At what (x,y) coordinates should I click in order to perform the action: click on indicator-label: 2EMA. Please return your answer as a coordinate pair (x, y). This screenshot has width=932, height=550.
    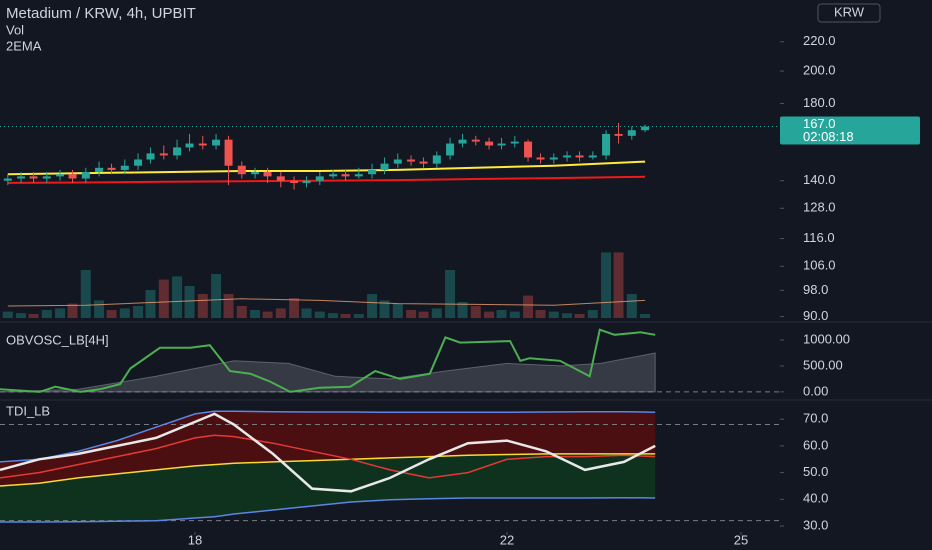
    Looking at the image, I should click on (24, 45).